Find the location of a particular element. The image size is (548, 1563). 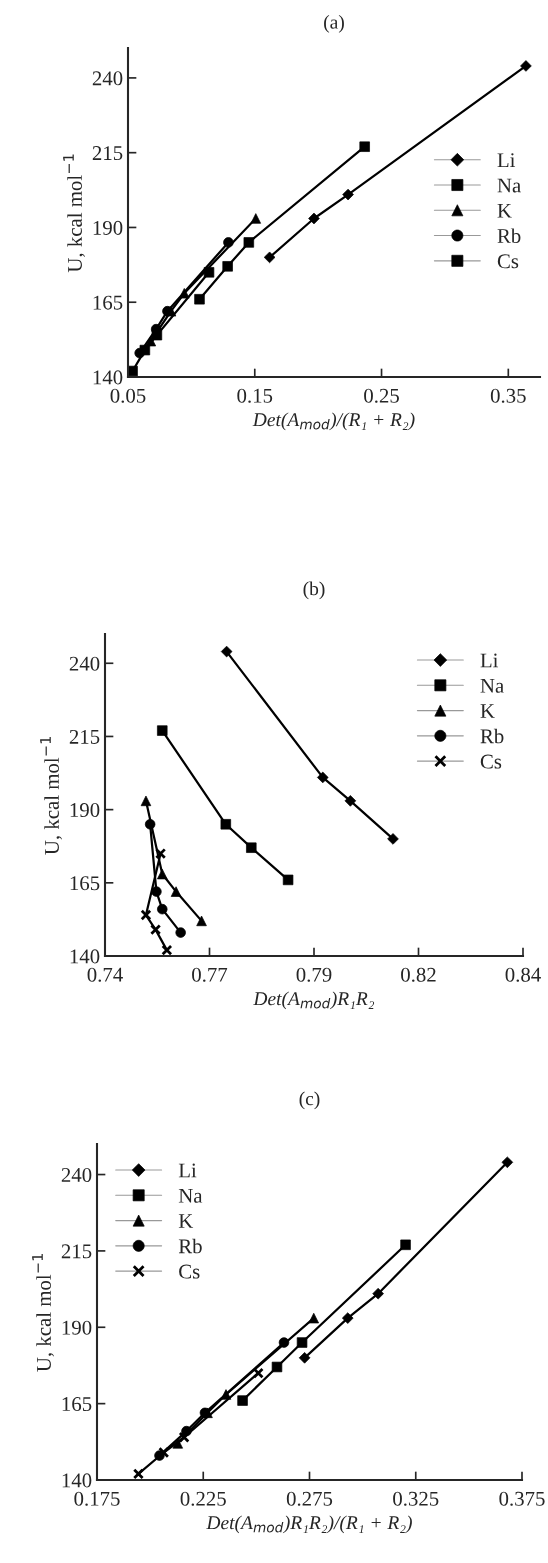

chart-title: (c) is located at coordinates (309, 1100).